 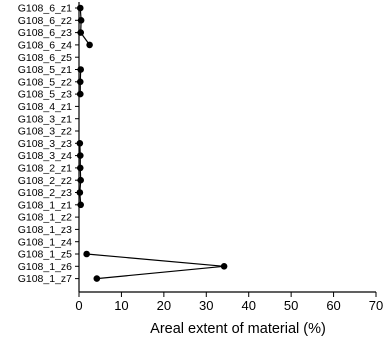 I want to click on y-tick-label: G108_5_z1, so click(x=45, y=70).